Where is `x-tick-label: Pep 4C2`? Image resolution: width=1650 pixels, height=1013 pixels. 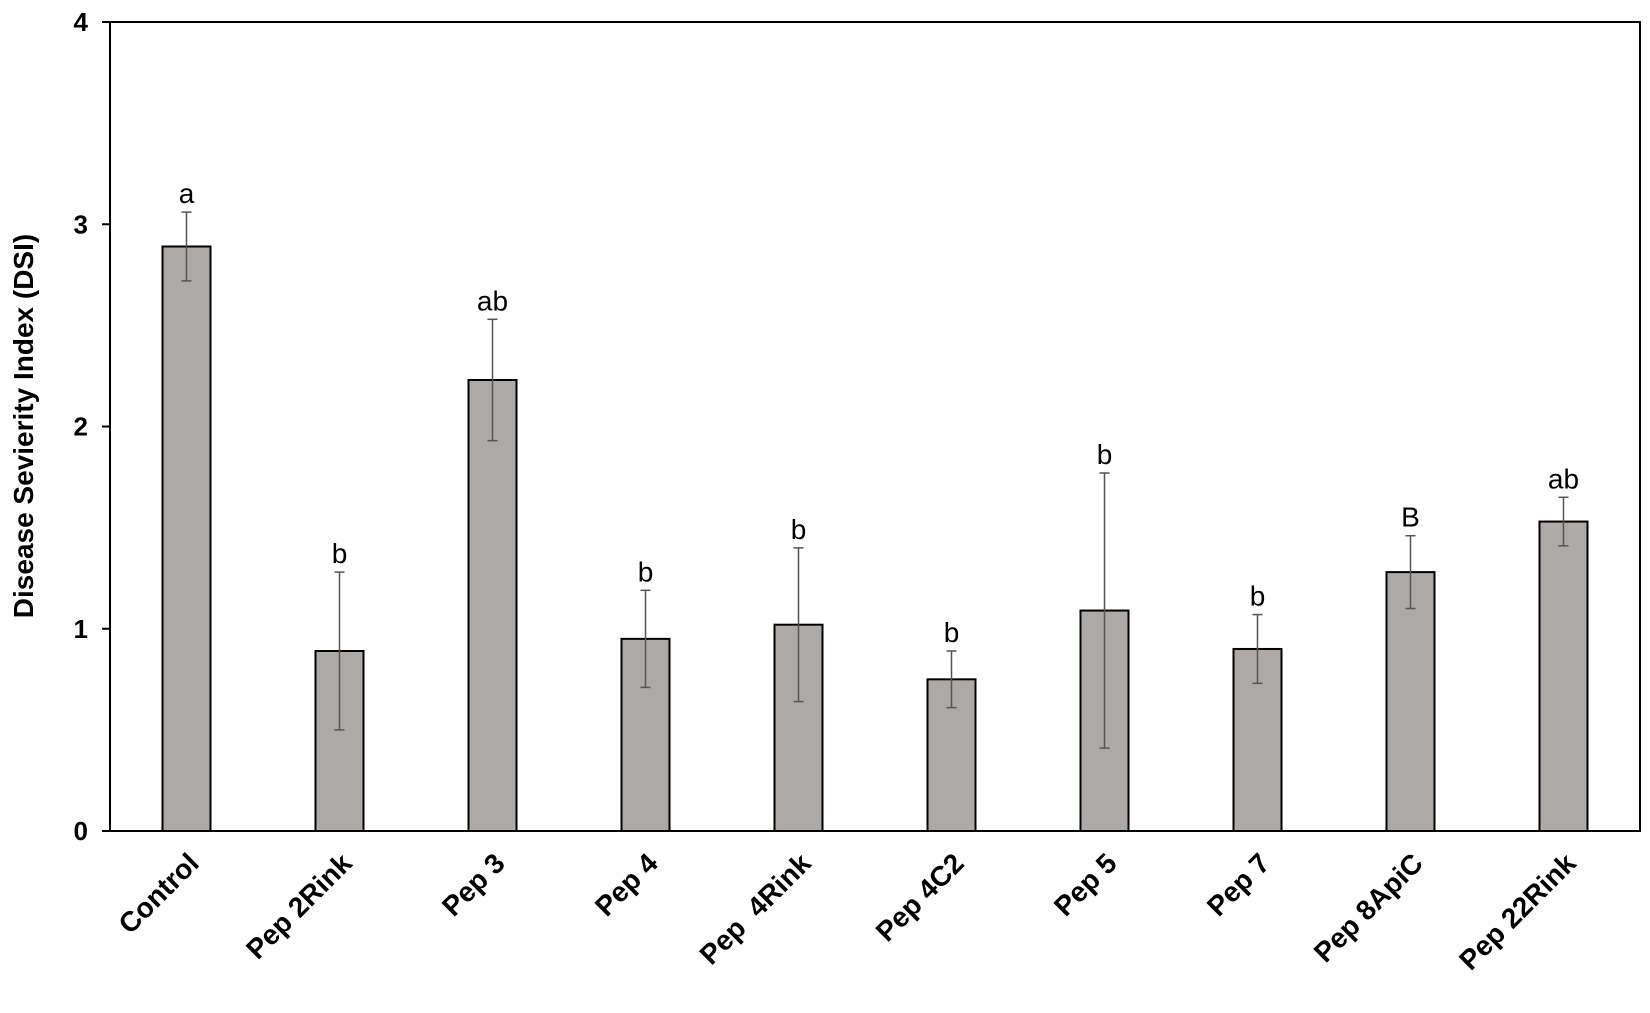 x-tick-label: Pep 4C2 is located at coordinates (920, 897).